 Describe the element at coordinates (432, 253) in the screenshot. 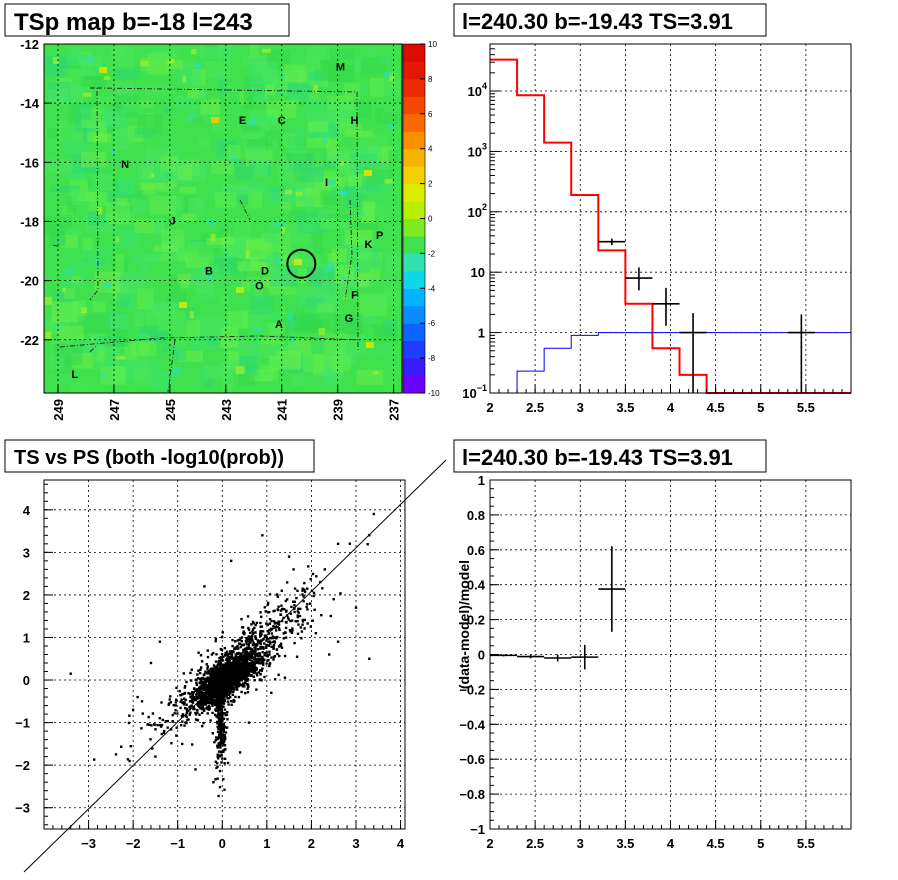

I see `colorbar-tick-label: -2` at that location.